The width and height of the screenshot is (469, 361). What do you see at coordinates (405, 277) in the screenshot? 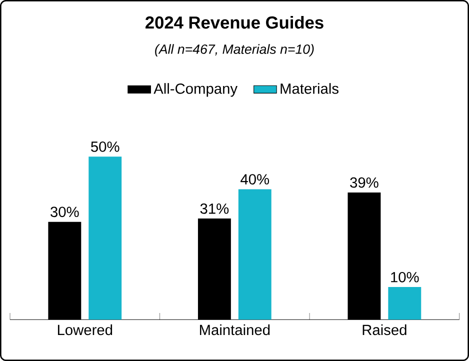
I see `data-label: 10%` at bounding box center [405, 277].